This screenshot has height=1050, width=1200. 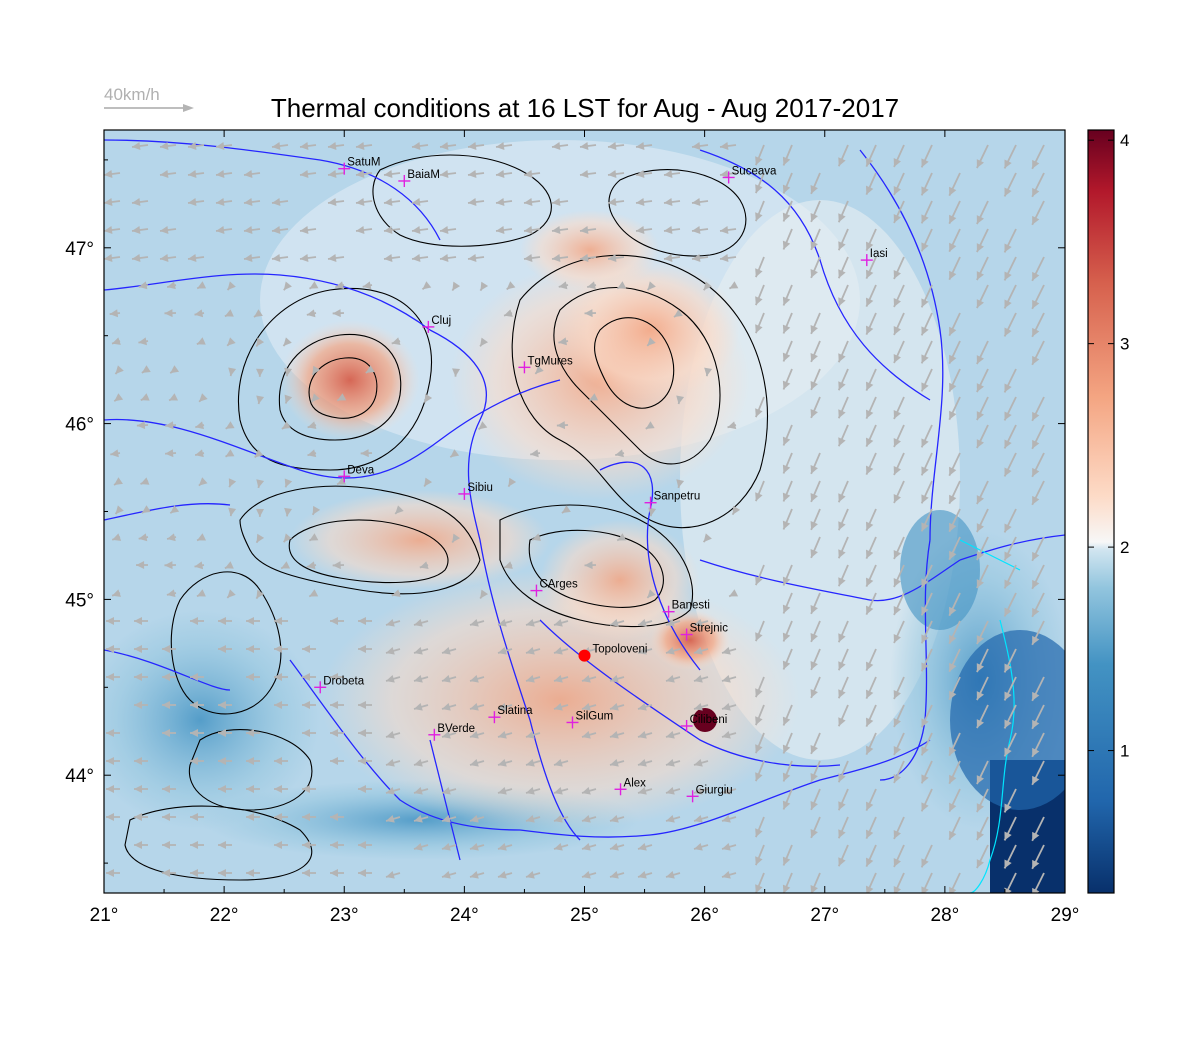 I want to click on city-label: Iasi, so click(x=879, y=254).